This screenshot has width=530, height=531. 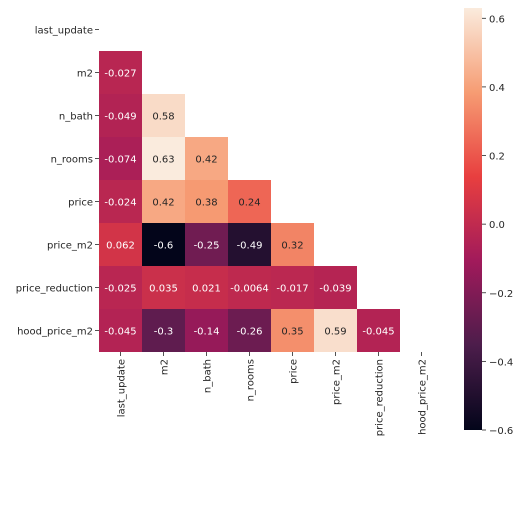 I want to click on x-tick-label: price, so click(x=294, y=371).